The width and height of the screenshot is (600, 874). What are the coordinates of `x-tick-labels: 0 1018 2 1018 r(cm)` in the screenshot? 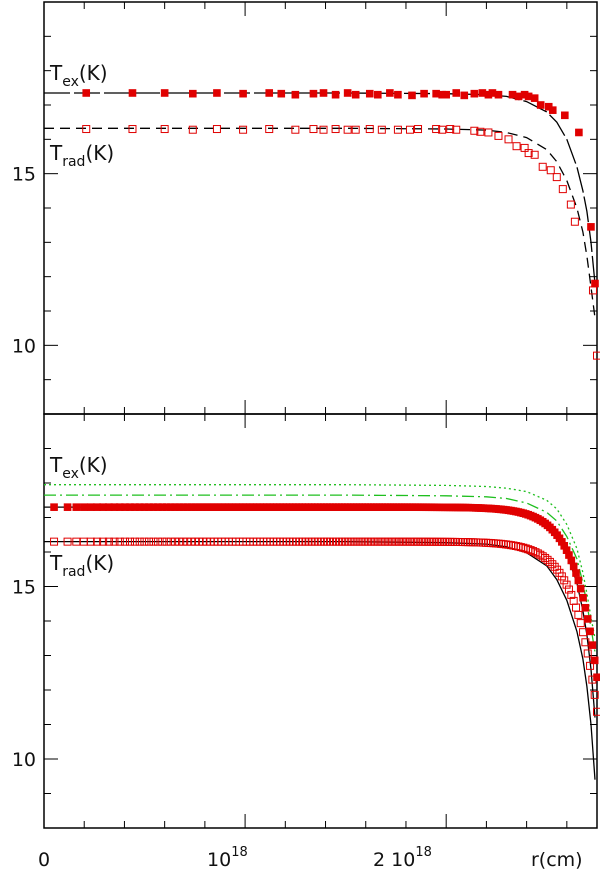 It's located at (310, 858).